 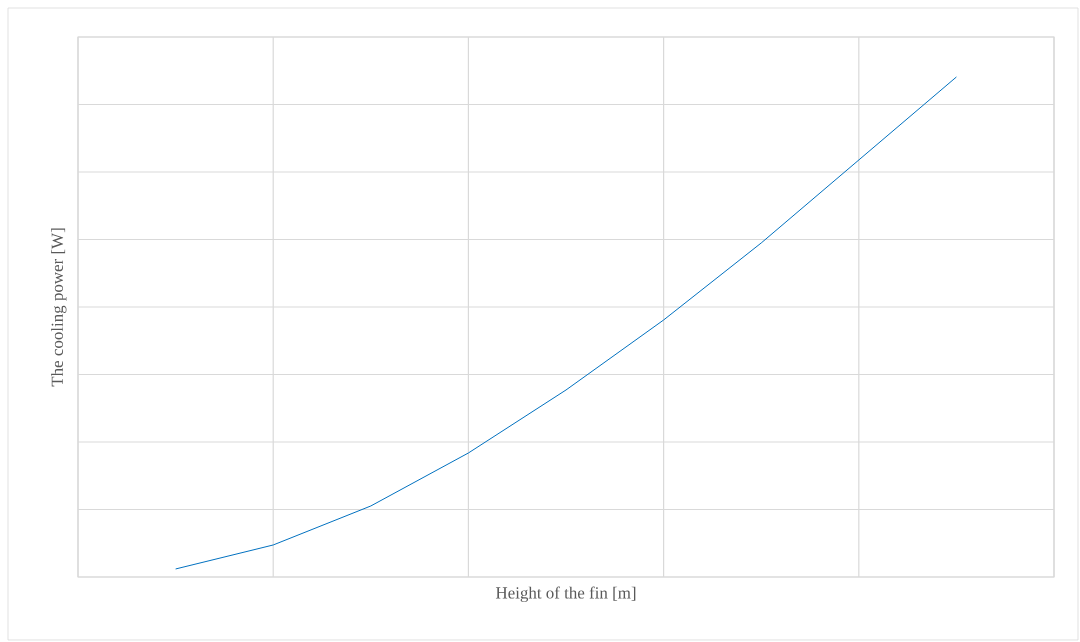 I want to click on x-axis-title: Height of the fin [m], so click(x=565, y=594).